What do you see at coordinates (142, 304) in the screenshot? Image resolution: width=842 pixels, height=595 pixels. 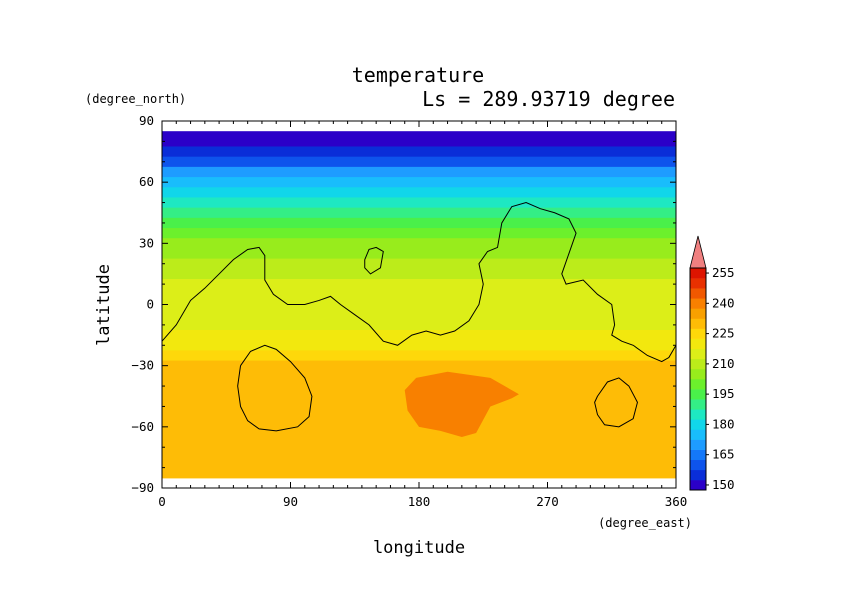 I see `y-axis: 90 60 30 0 −30 −60 −90` at bounding box center [142, 304].